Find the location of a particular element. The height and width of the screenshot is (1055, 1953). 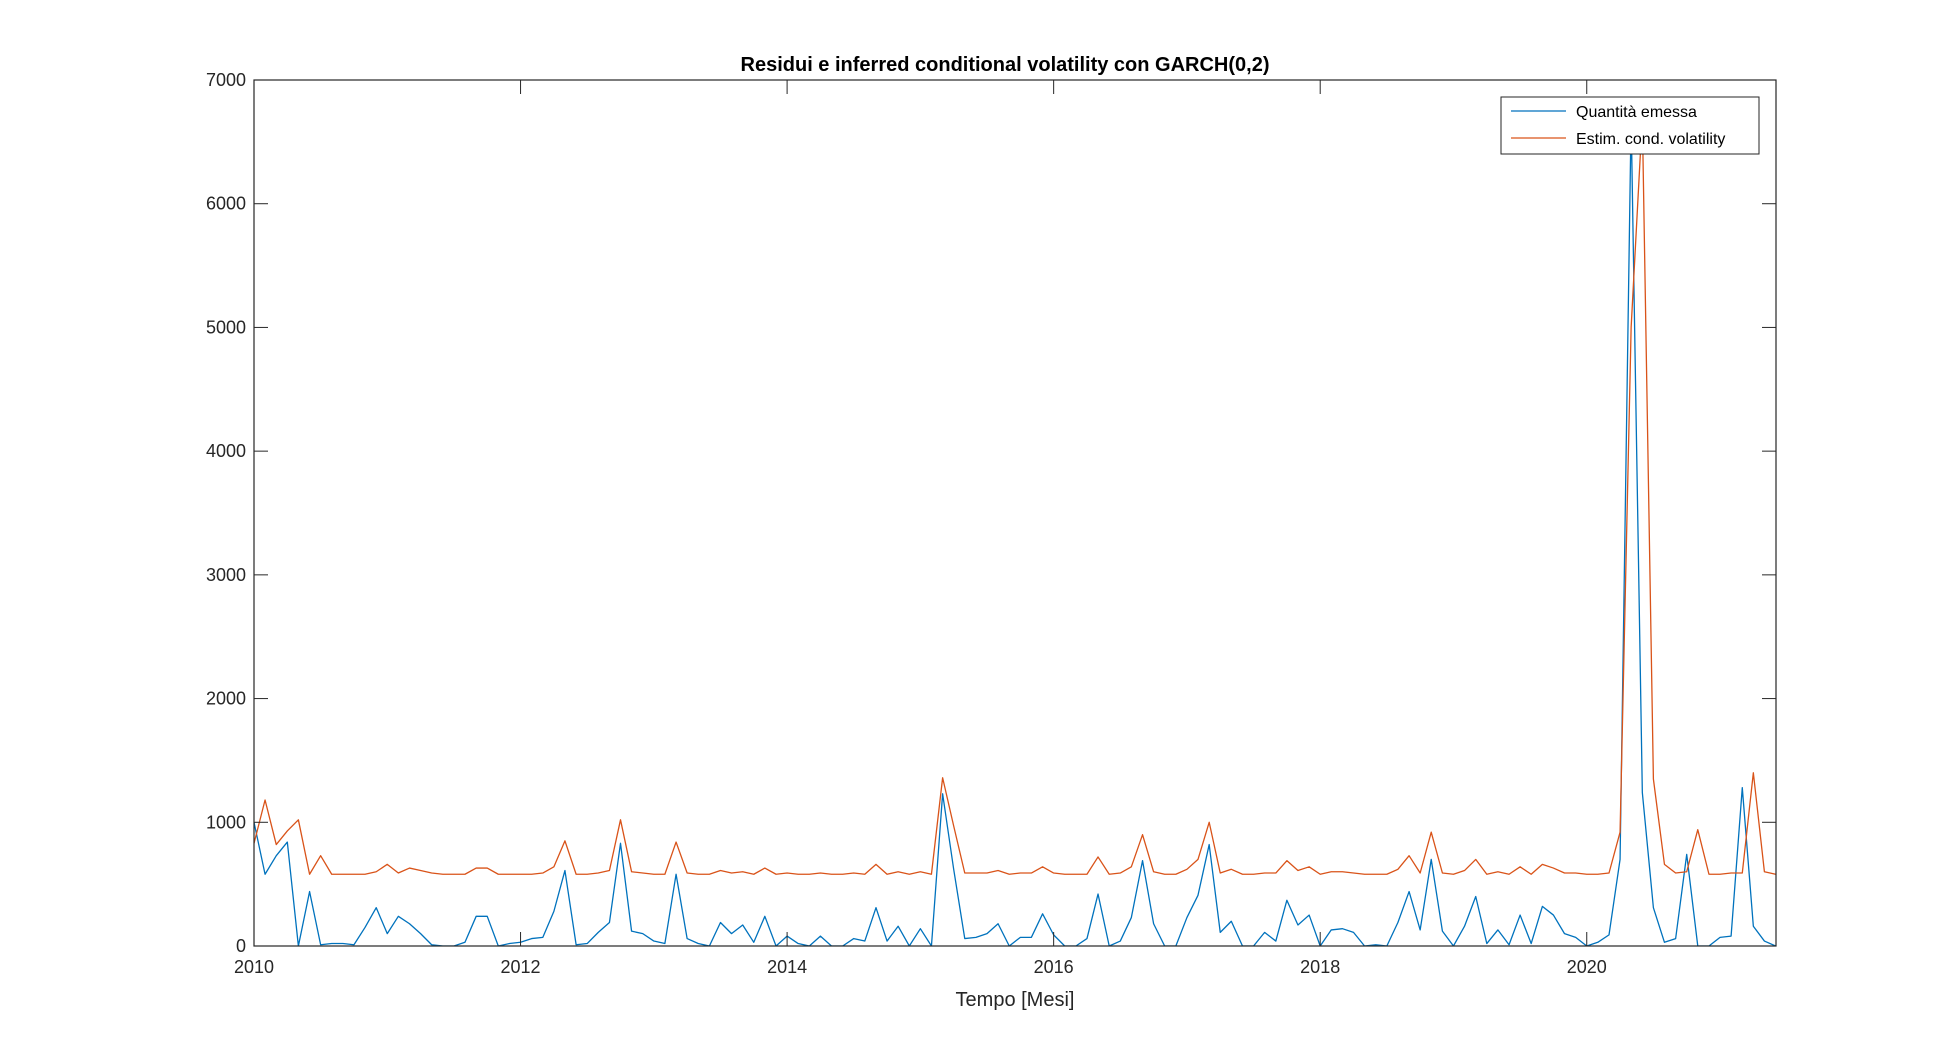

y-tick-label-7000: 7000 is located at coordinates (226, 80).